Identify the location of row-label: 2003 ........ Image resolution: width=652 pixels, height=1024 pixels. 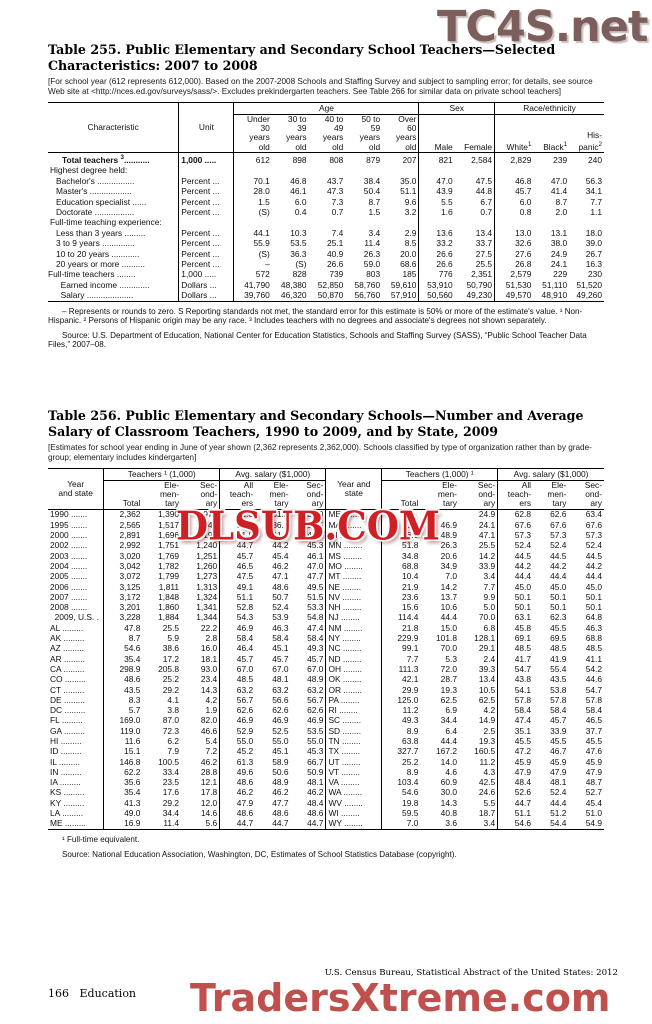
(69, 555).